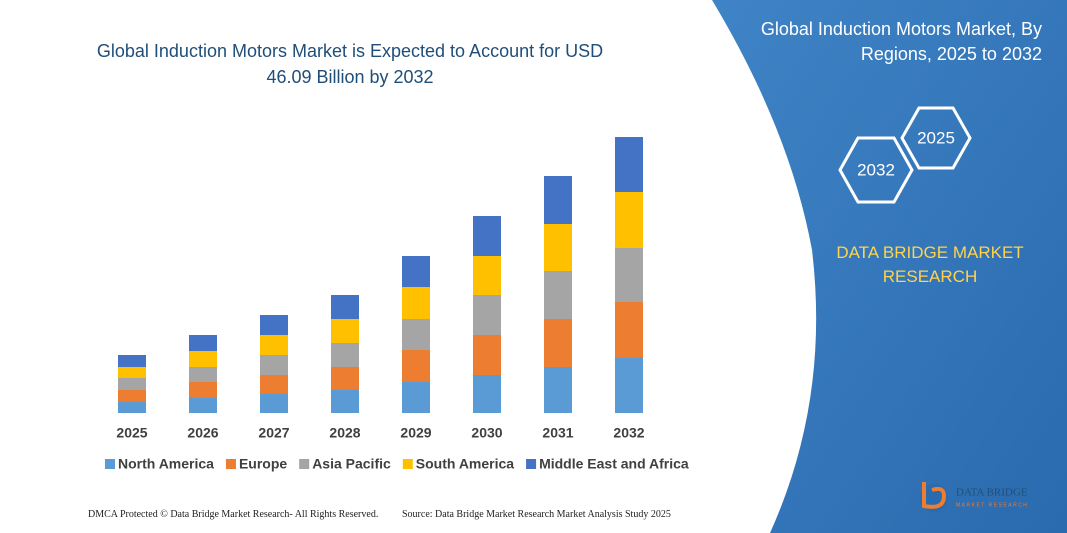 The width and height of the screenshot is (1067, 533). I want to click on x-tick-label: 2030, so click(486, 433).